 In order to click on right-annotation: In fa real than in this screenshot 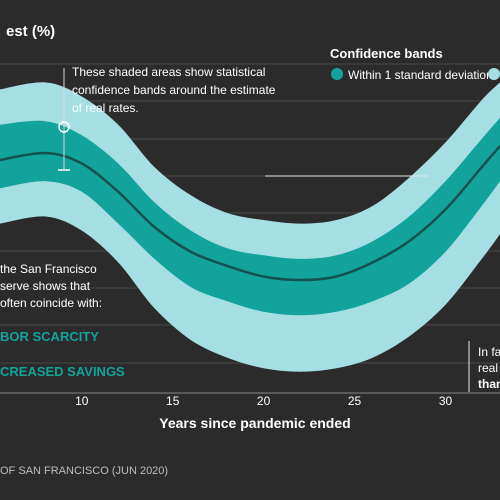, I will do `click(484, 366)`.